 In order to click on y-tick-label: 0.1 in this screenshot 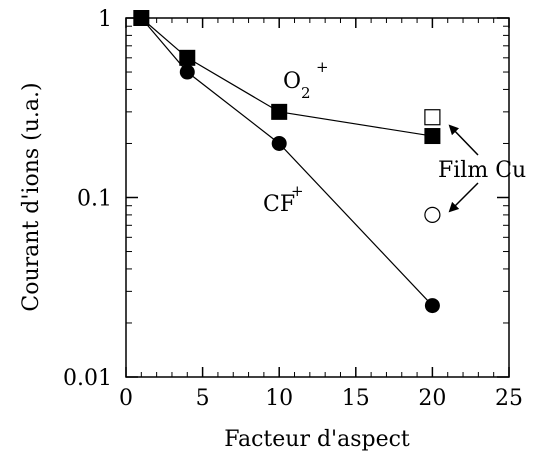, I will do `click(94, 199)`.